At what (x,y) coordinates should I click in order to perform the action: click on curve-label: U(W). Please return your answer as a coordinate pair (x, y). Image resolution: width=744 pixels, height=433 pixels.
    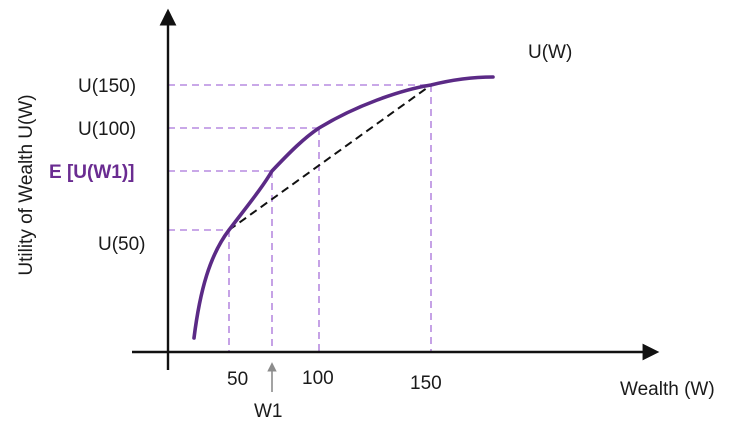
    Looking at the image, I should click on (550, 52).